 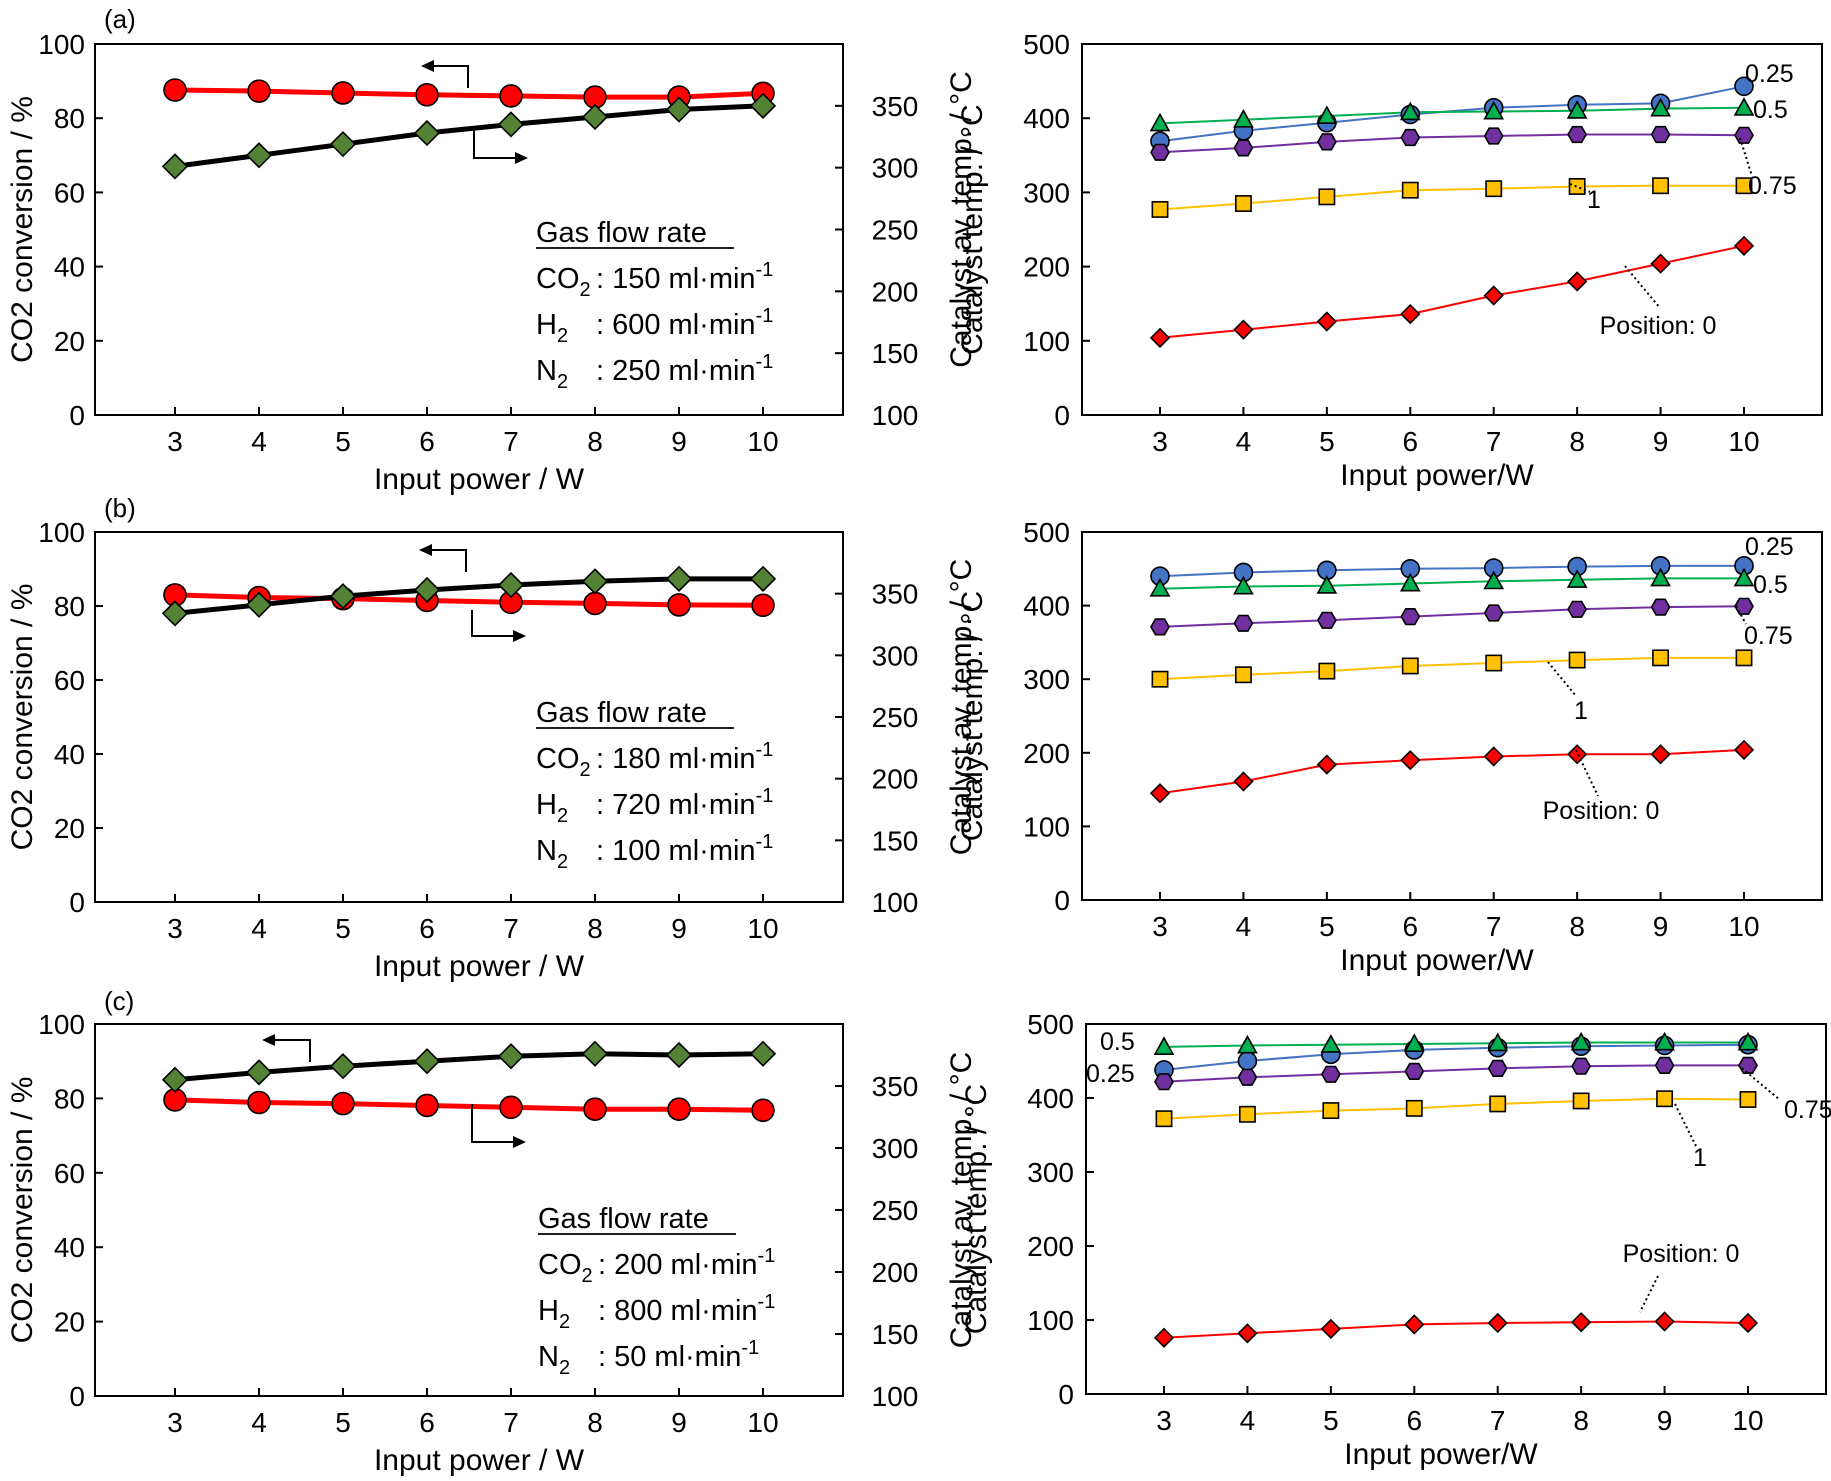 I want to click on y-tick-label: 500, so click(x=1046, y=532).